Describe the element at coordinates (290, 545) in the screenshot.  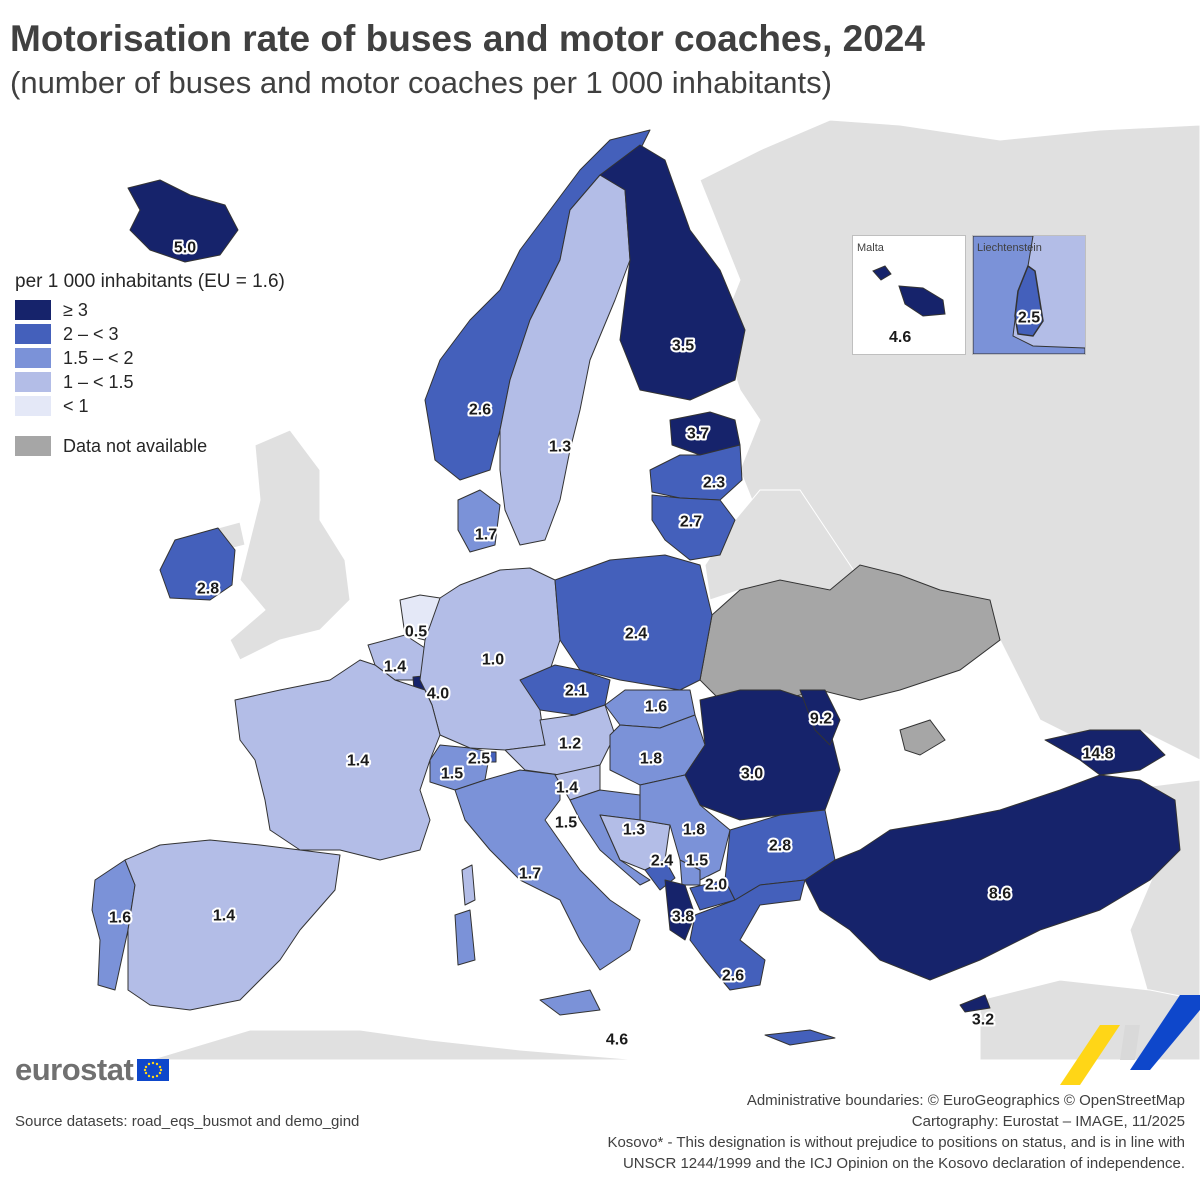
I see `great-britain` at that location.